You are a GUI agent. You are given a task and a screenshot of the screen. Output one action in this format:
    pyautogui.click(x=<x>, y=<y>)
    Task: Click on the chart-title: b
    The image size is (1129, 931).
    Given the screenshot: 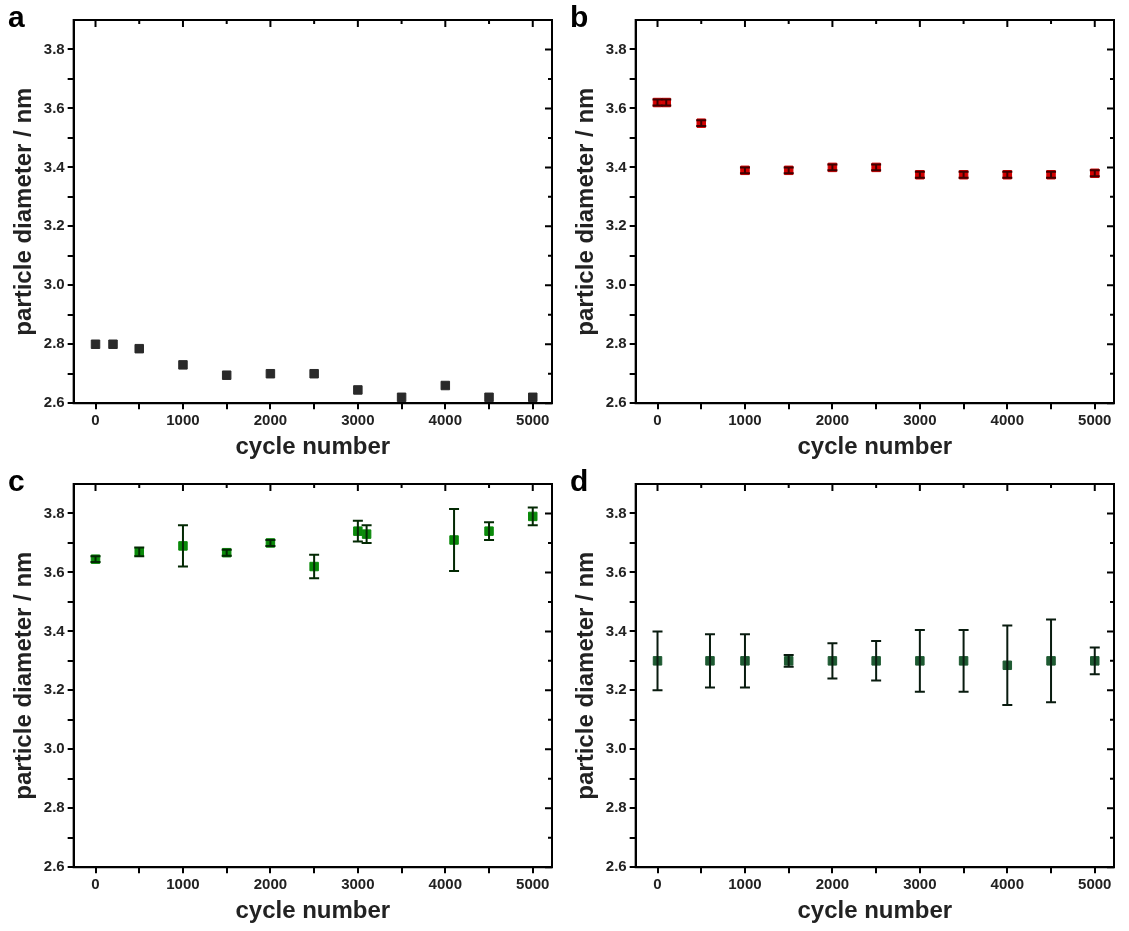 What is the action you would take?
    pyautogui.click(x=579, y=17)
    